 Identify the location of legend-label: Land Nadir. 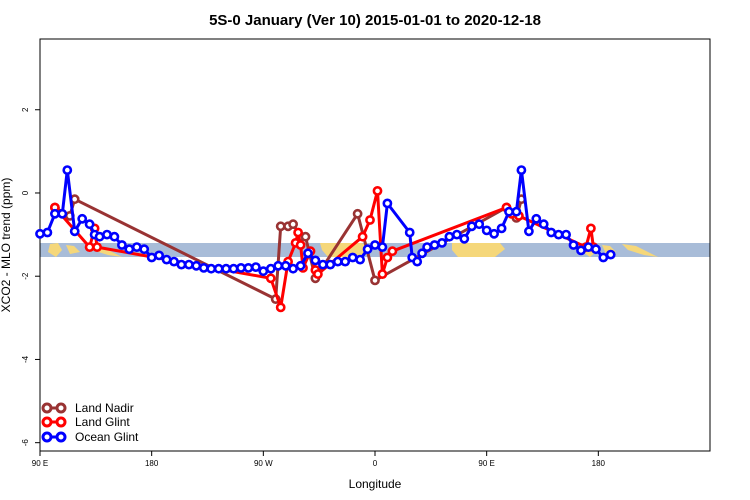
(104, 408).